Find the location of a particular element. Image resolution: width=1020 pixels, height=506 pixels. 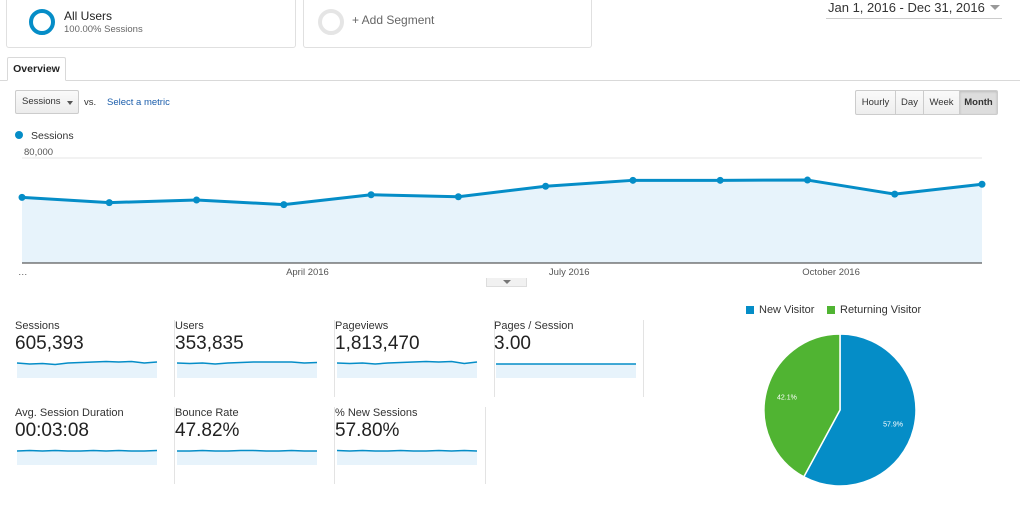

scorecard-new-sessions: % New Sessions 57.80% is located at coordinates (410, 445).